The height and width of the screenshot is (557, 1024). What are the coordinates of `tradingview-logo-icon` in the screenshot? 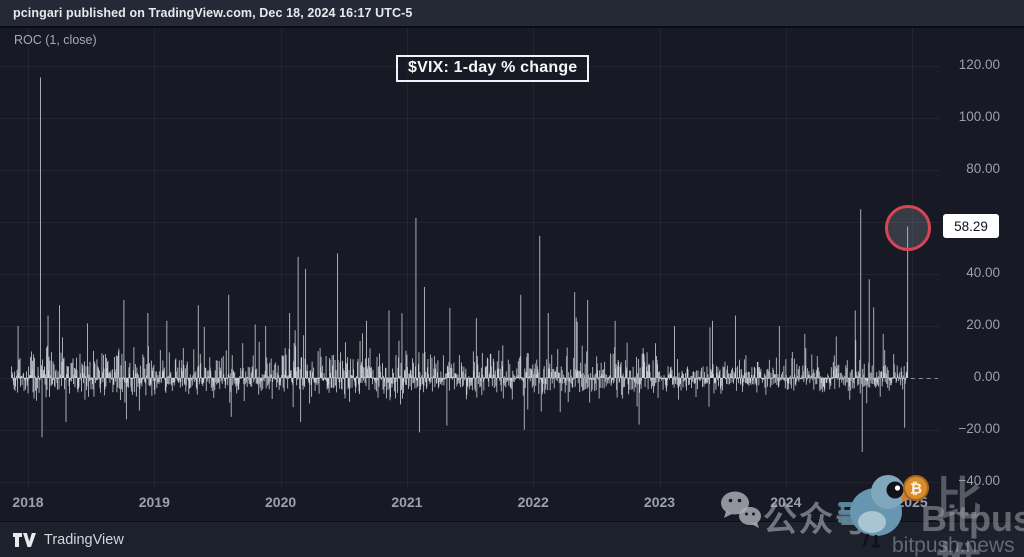 It's located at (25, 540).